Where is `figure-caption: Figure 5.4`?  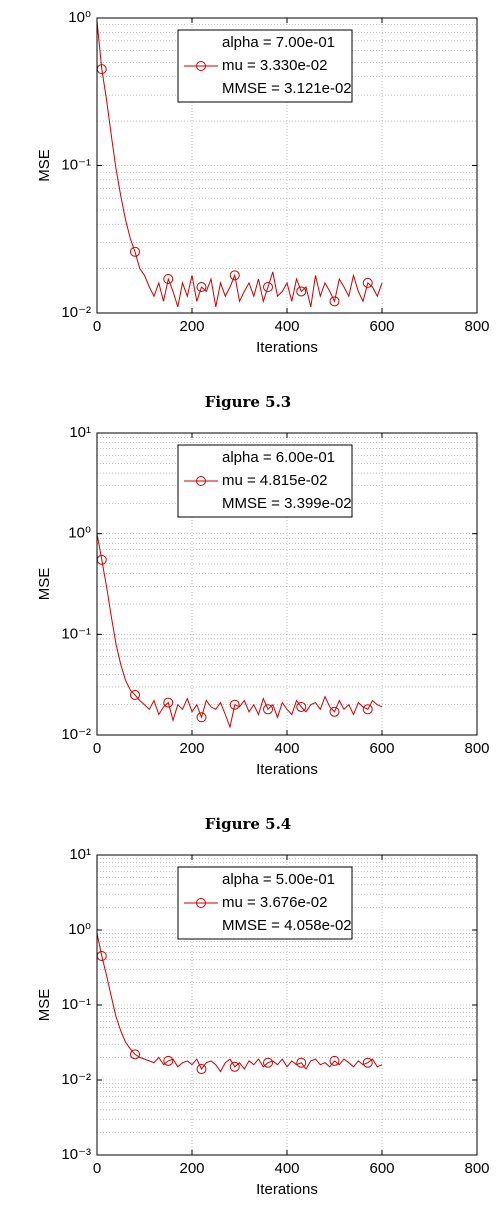
figure-caption: Figure 5.4 is located at coordinates (248, 824).